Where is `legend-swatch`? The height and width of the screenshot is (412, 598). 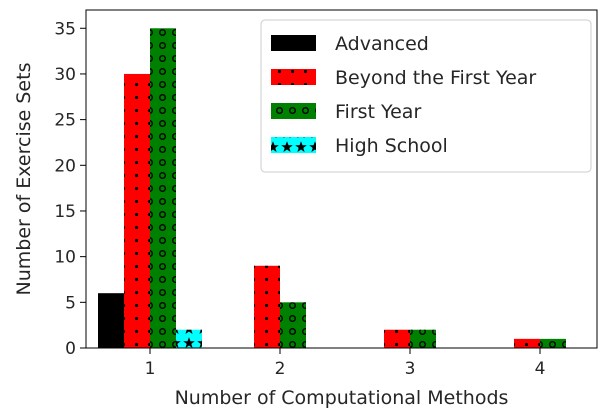 legend-swatch is located at coordinates (293, 43).